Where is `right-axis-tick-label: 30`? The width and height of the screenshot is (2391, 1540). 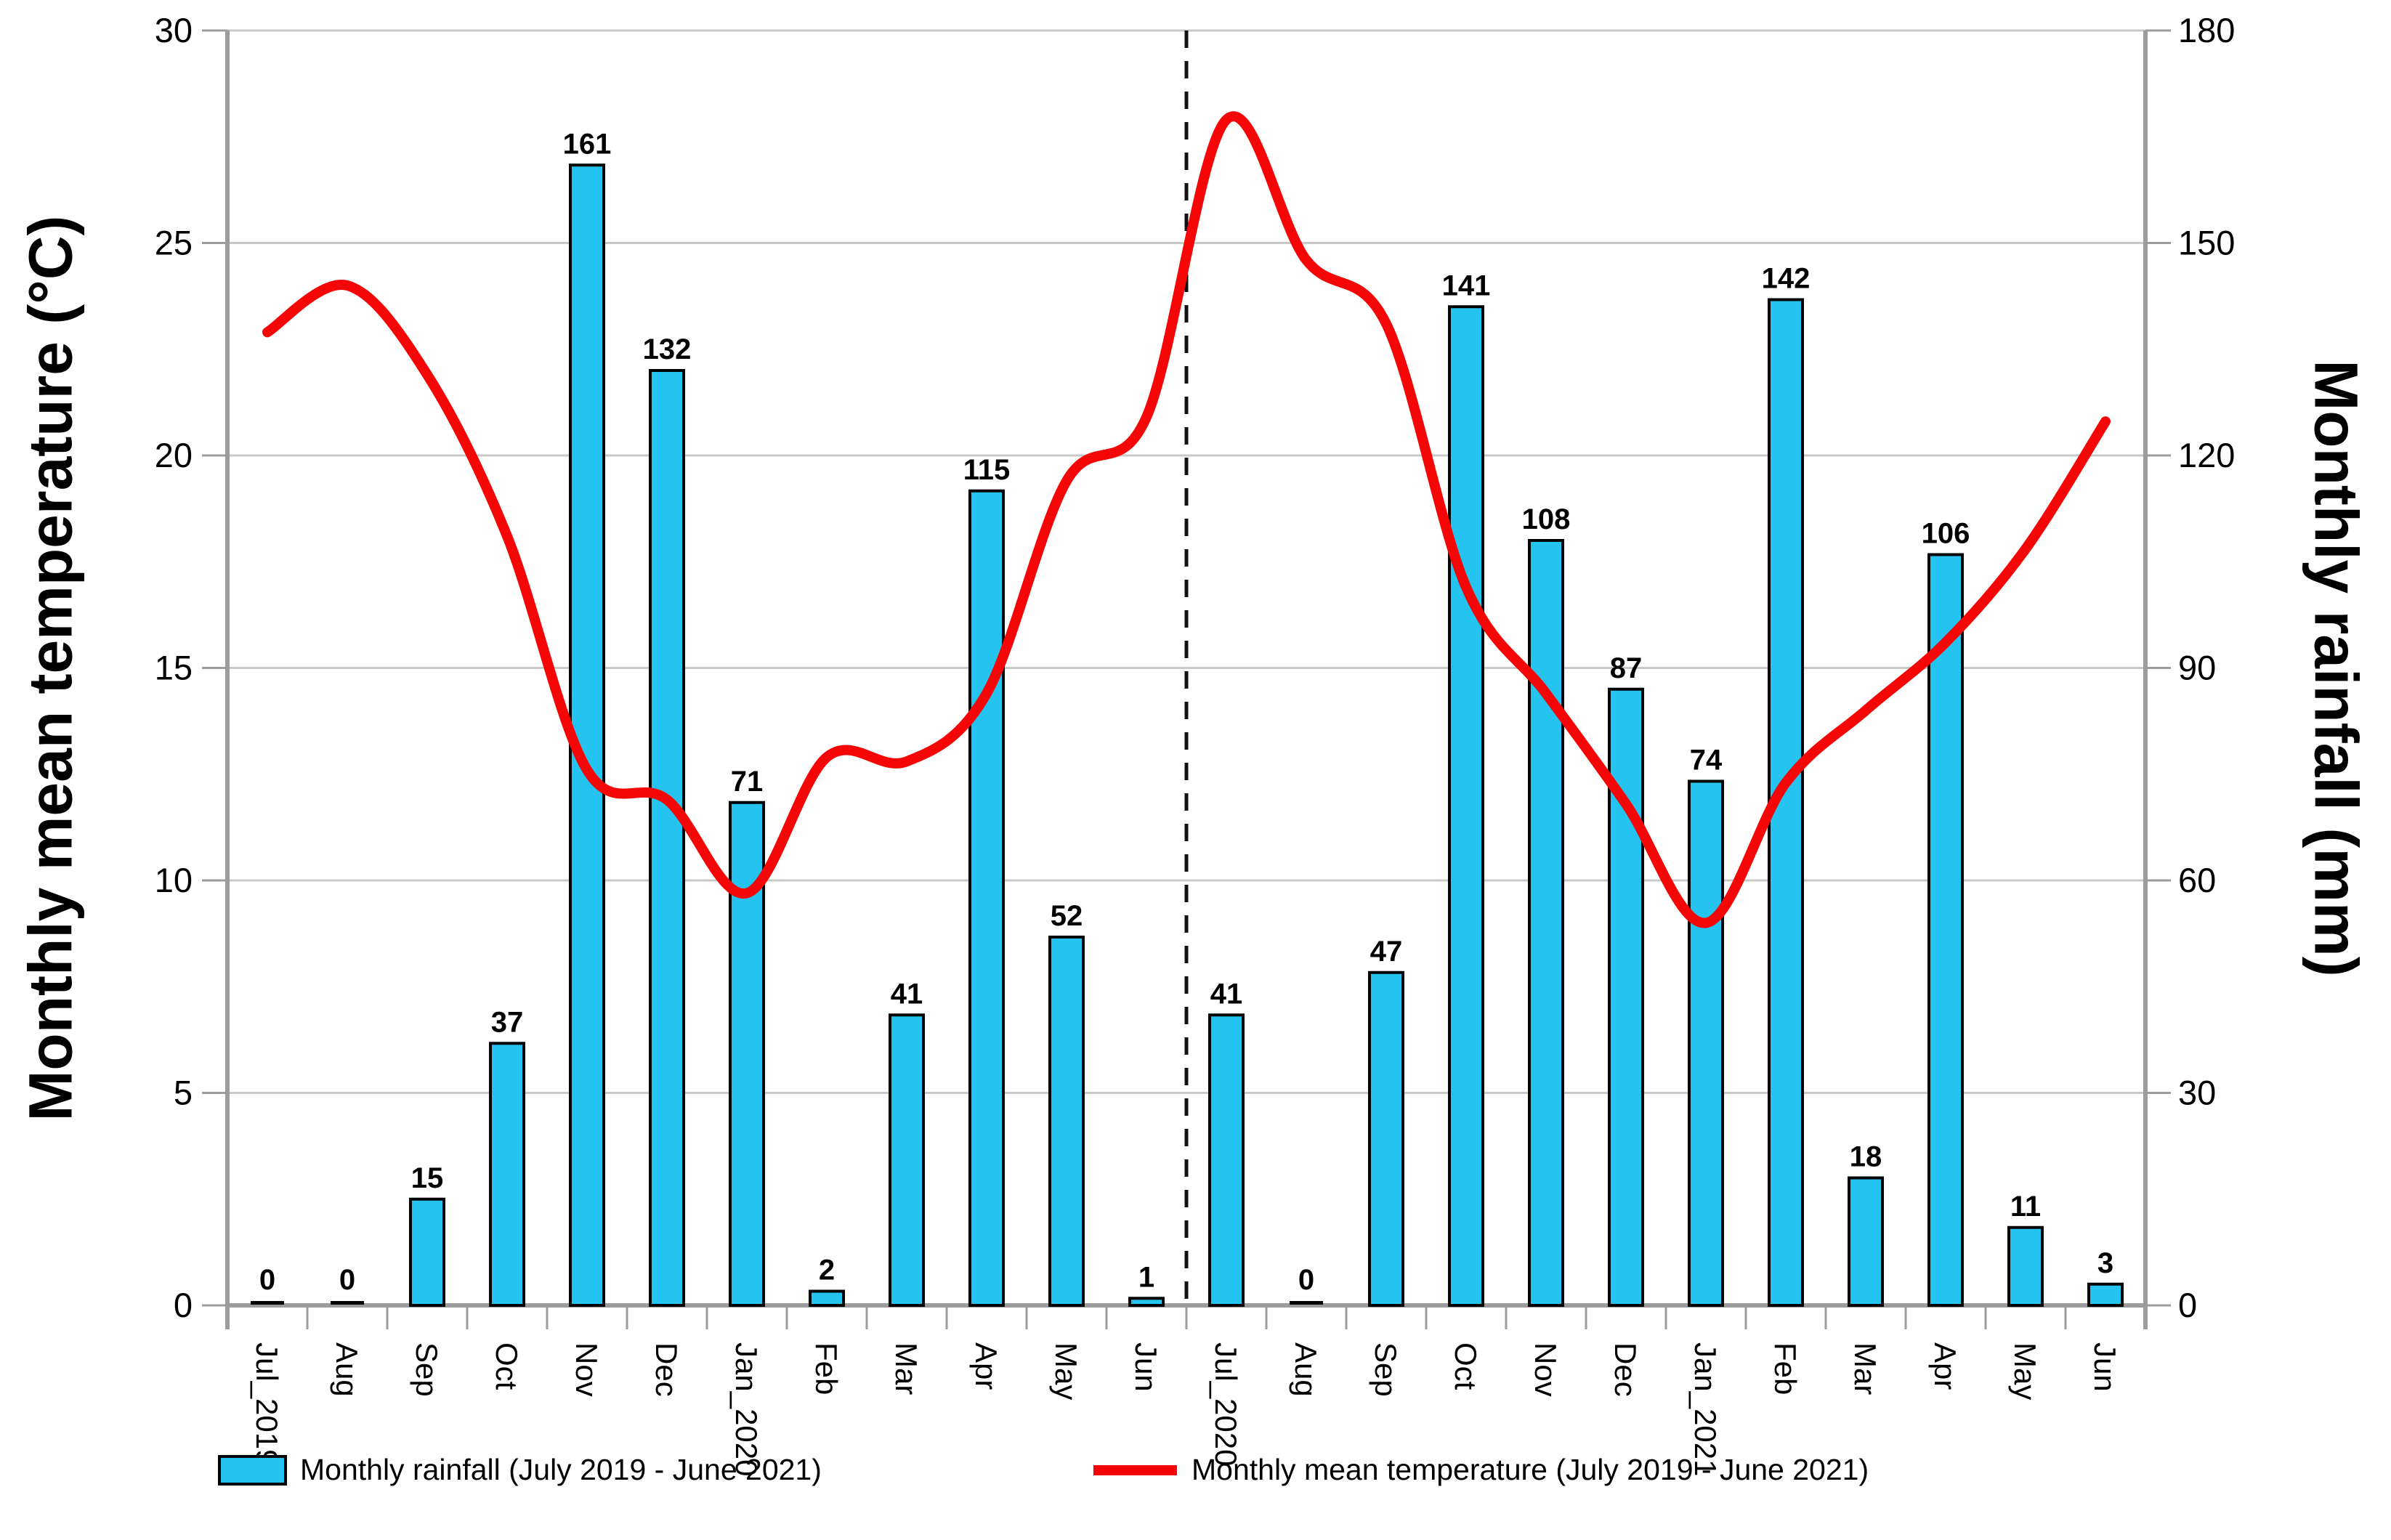 right-axis-tick-label: 30 is located at coordinates (2197, 1093).